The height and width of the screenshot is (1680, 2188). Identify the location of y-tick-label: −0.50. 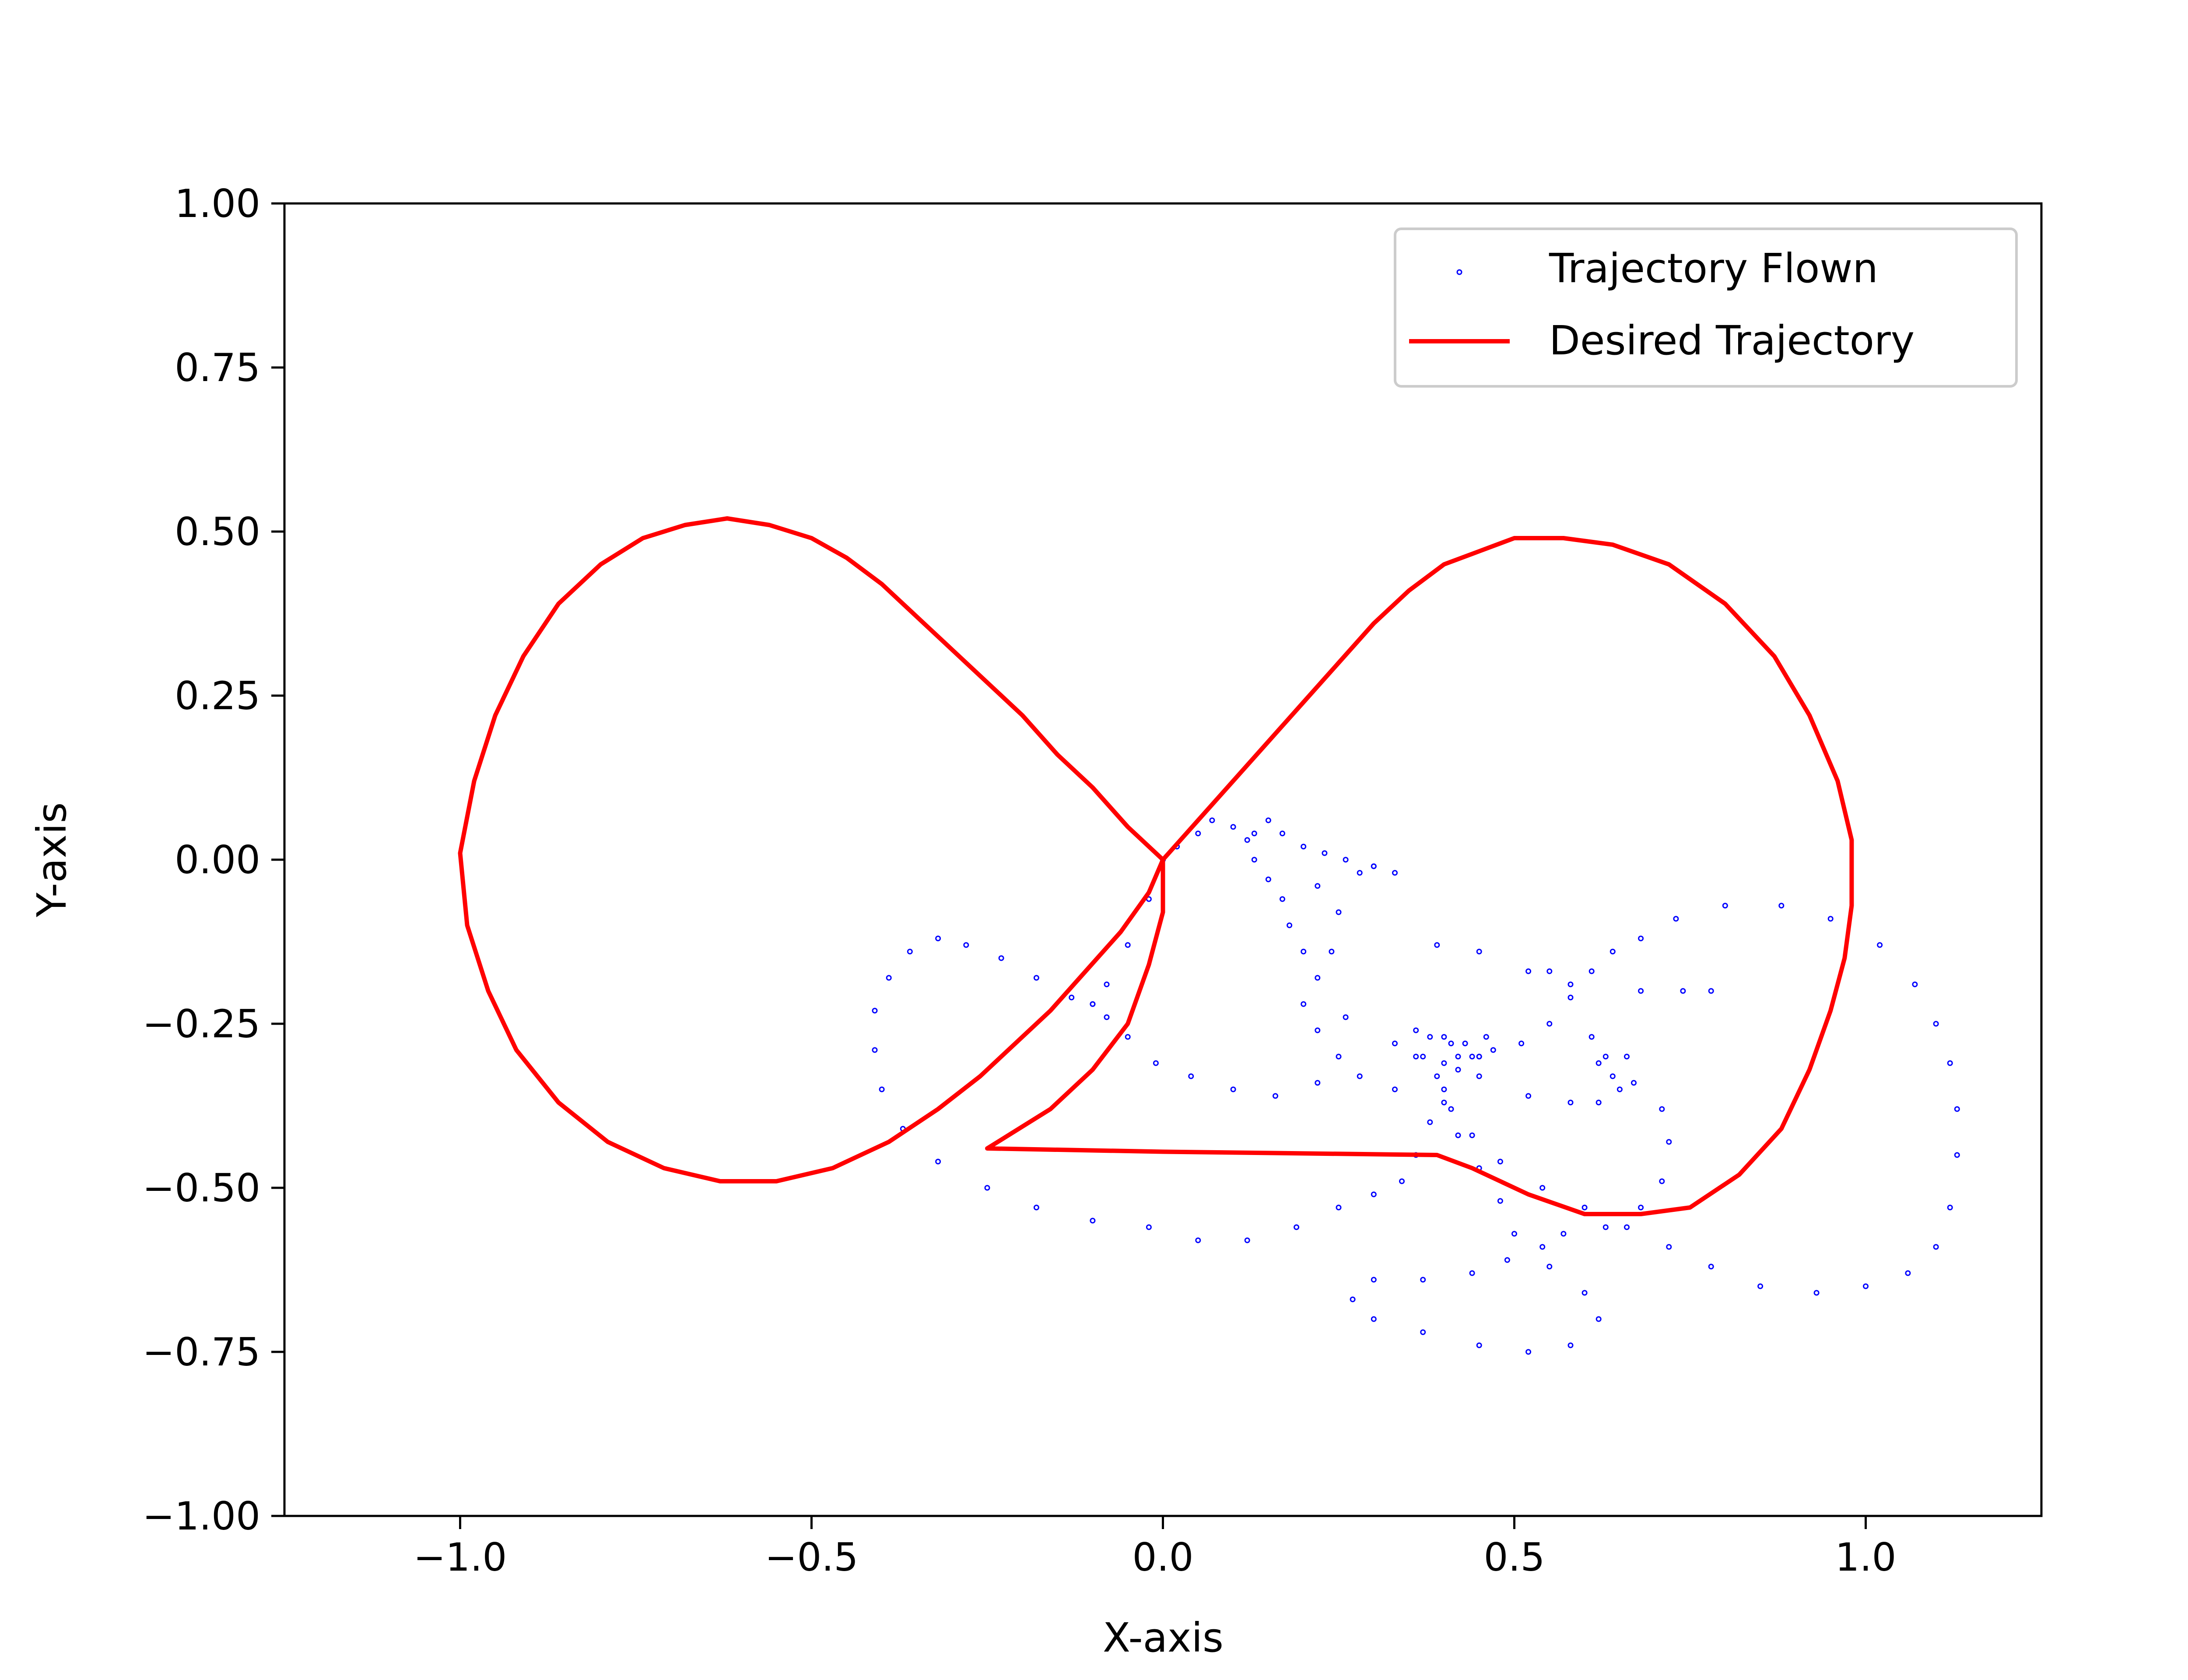
(201, 1188).